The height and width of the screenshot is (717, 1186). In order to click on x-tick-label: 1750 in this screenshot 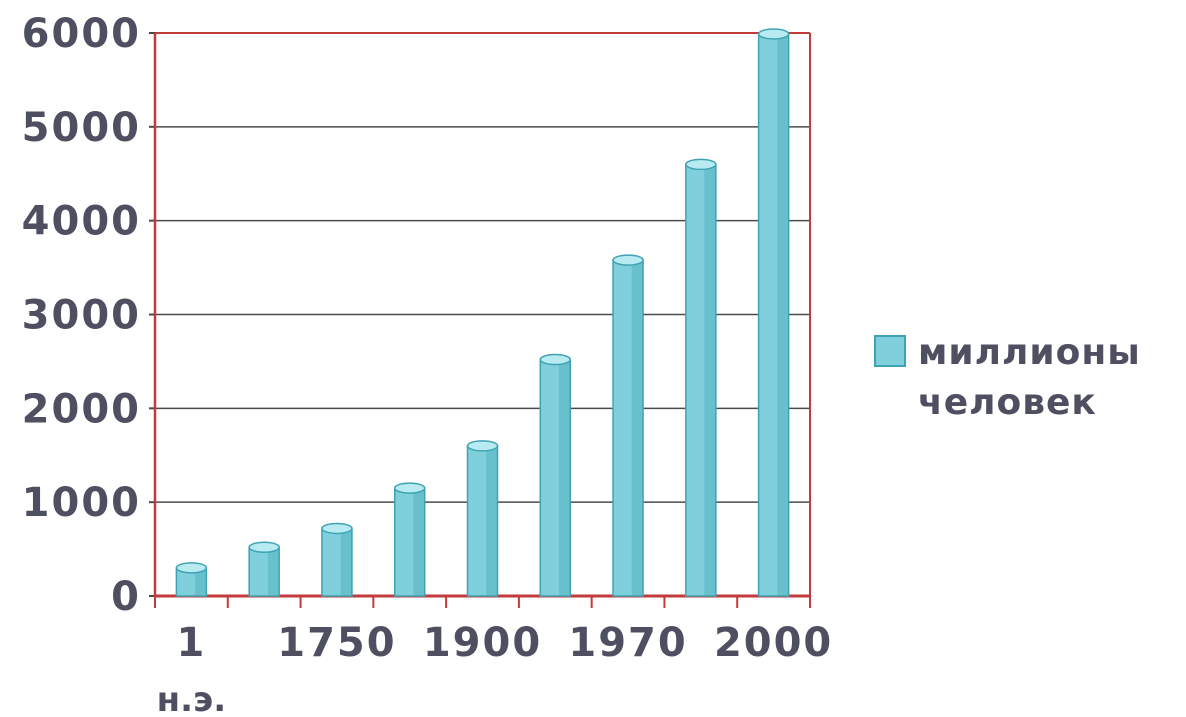, I will do `click(336, 643)`.